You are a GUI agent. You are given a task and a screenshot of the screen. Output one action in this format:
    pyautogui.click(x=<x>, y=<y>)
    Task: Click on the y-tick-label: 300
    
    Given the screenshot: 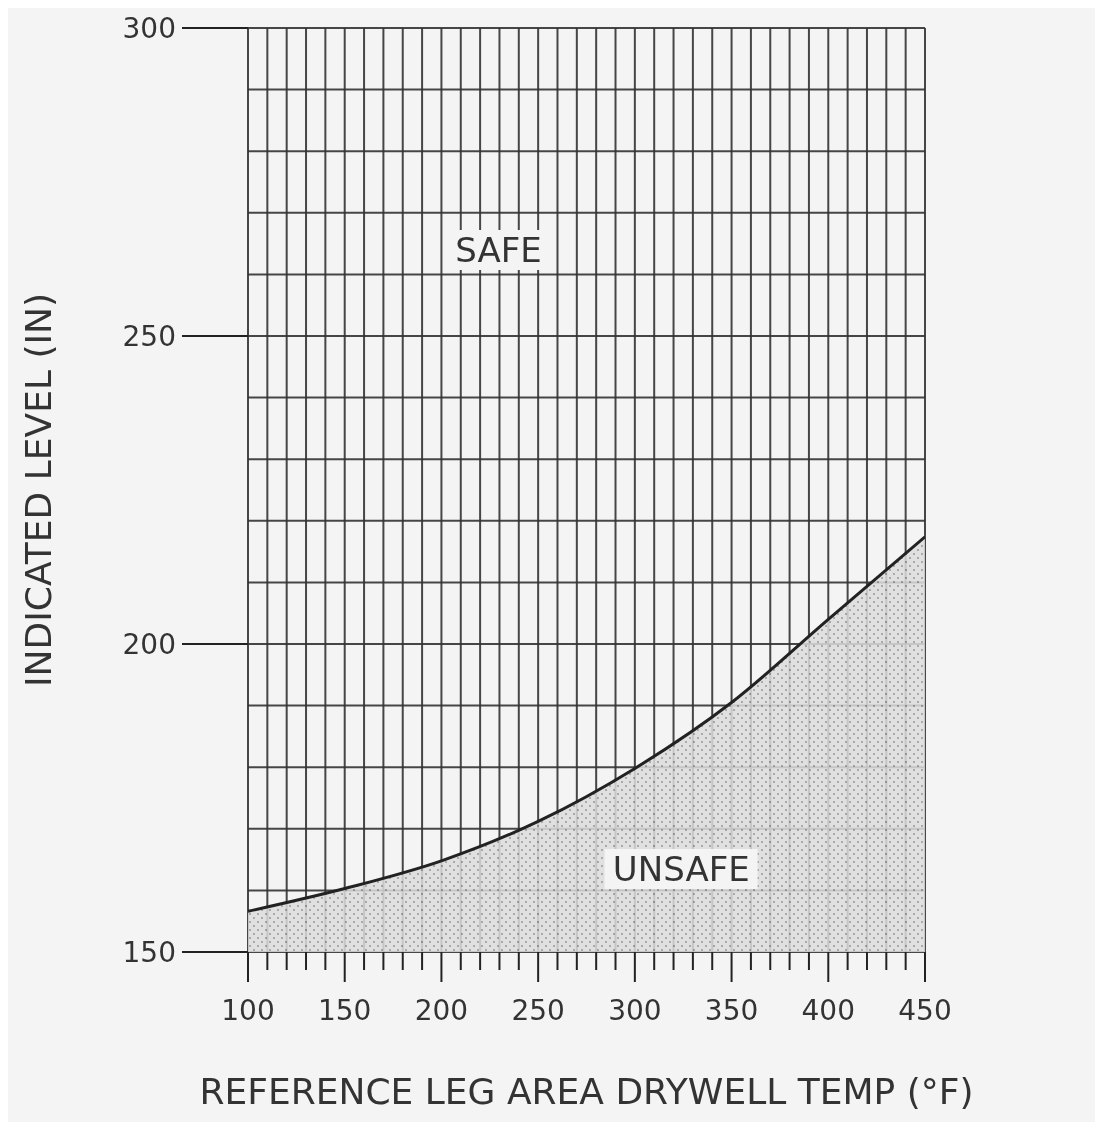 What is the action you would take?
    pyautogui.click(x=149, y=28)
    